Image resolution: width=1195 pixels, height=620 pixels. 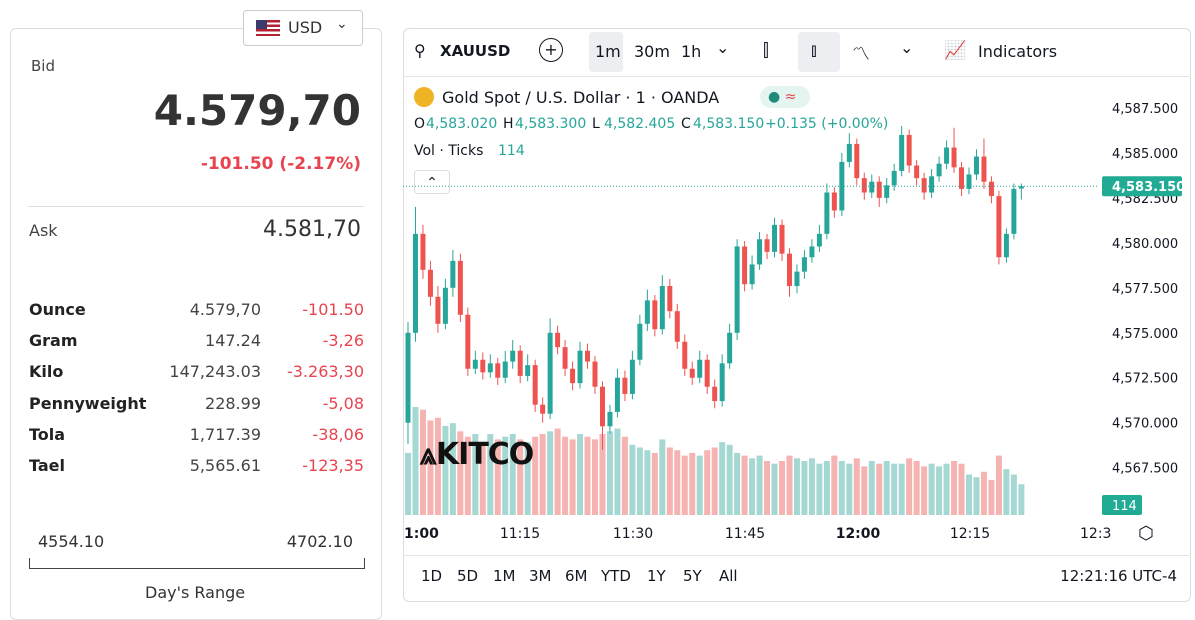 What do you see at coordinates (197, 563) in the screenshot?
I see `range-bar` at bounding box center [197, 563].